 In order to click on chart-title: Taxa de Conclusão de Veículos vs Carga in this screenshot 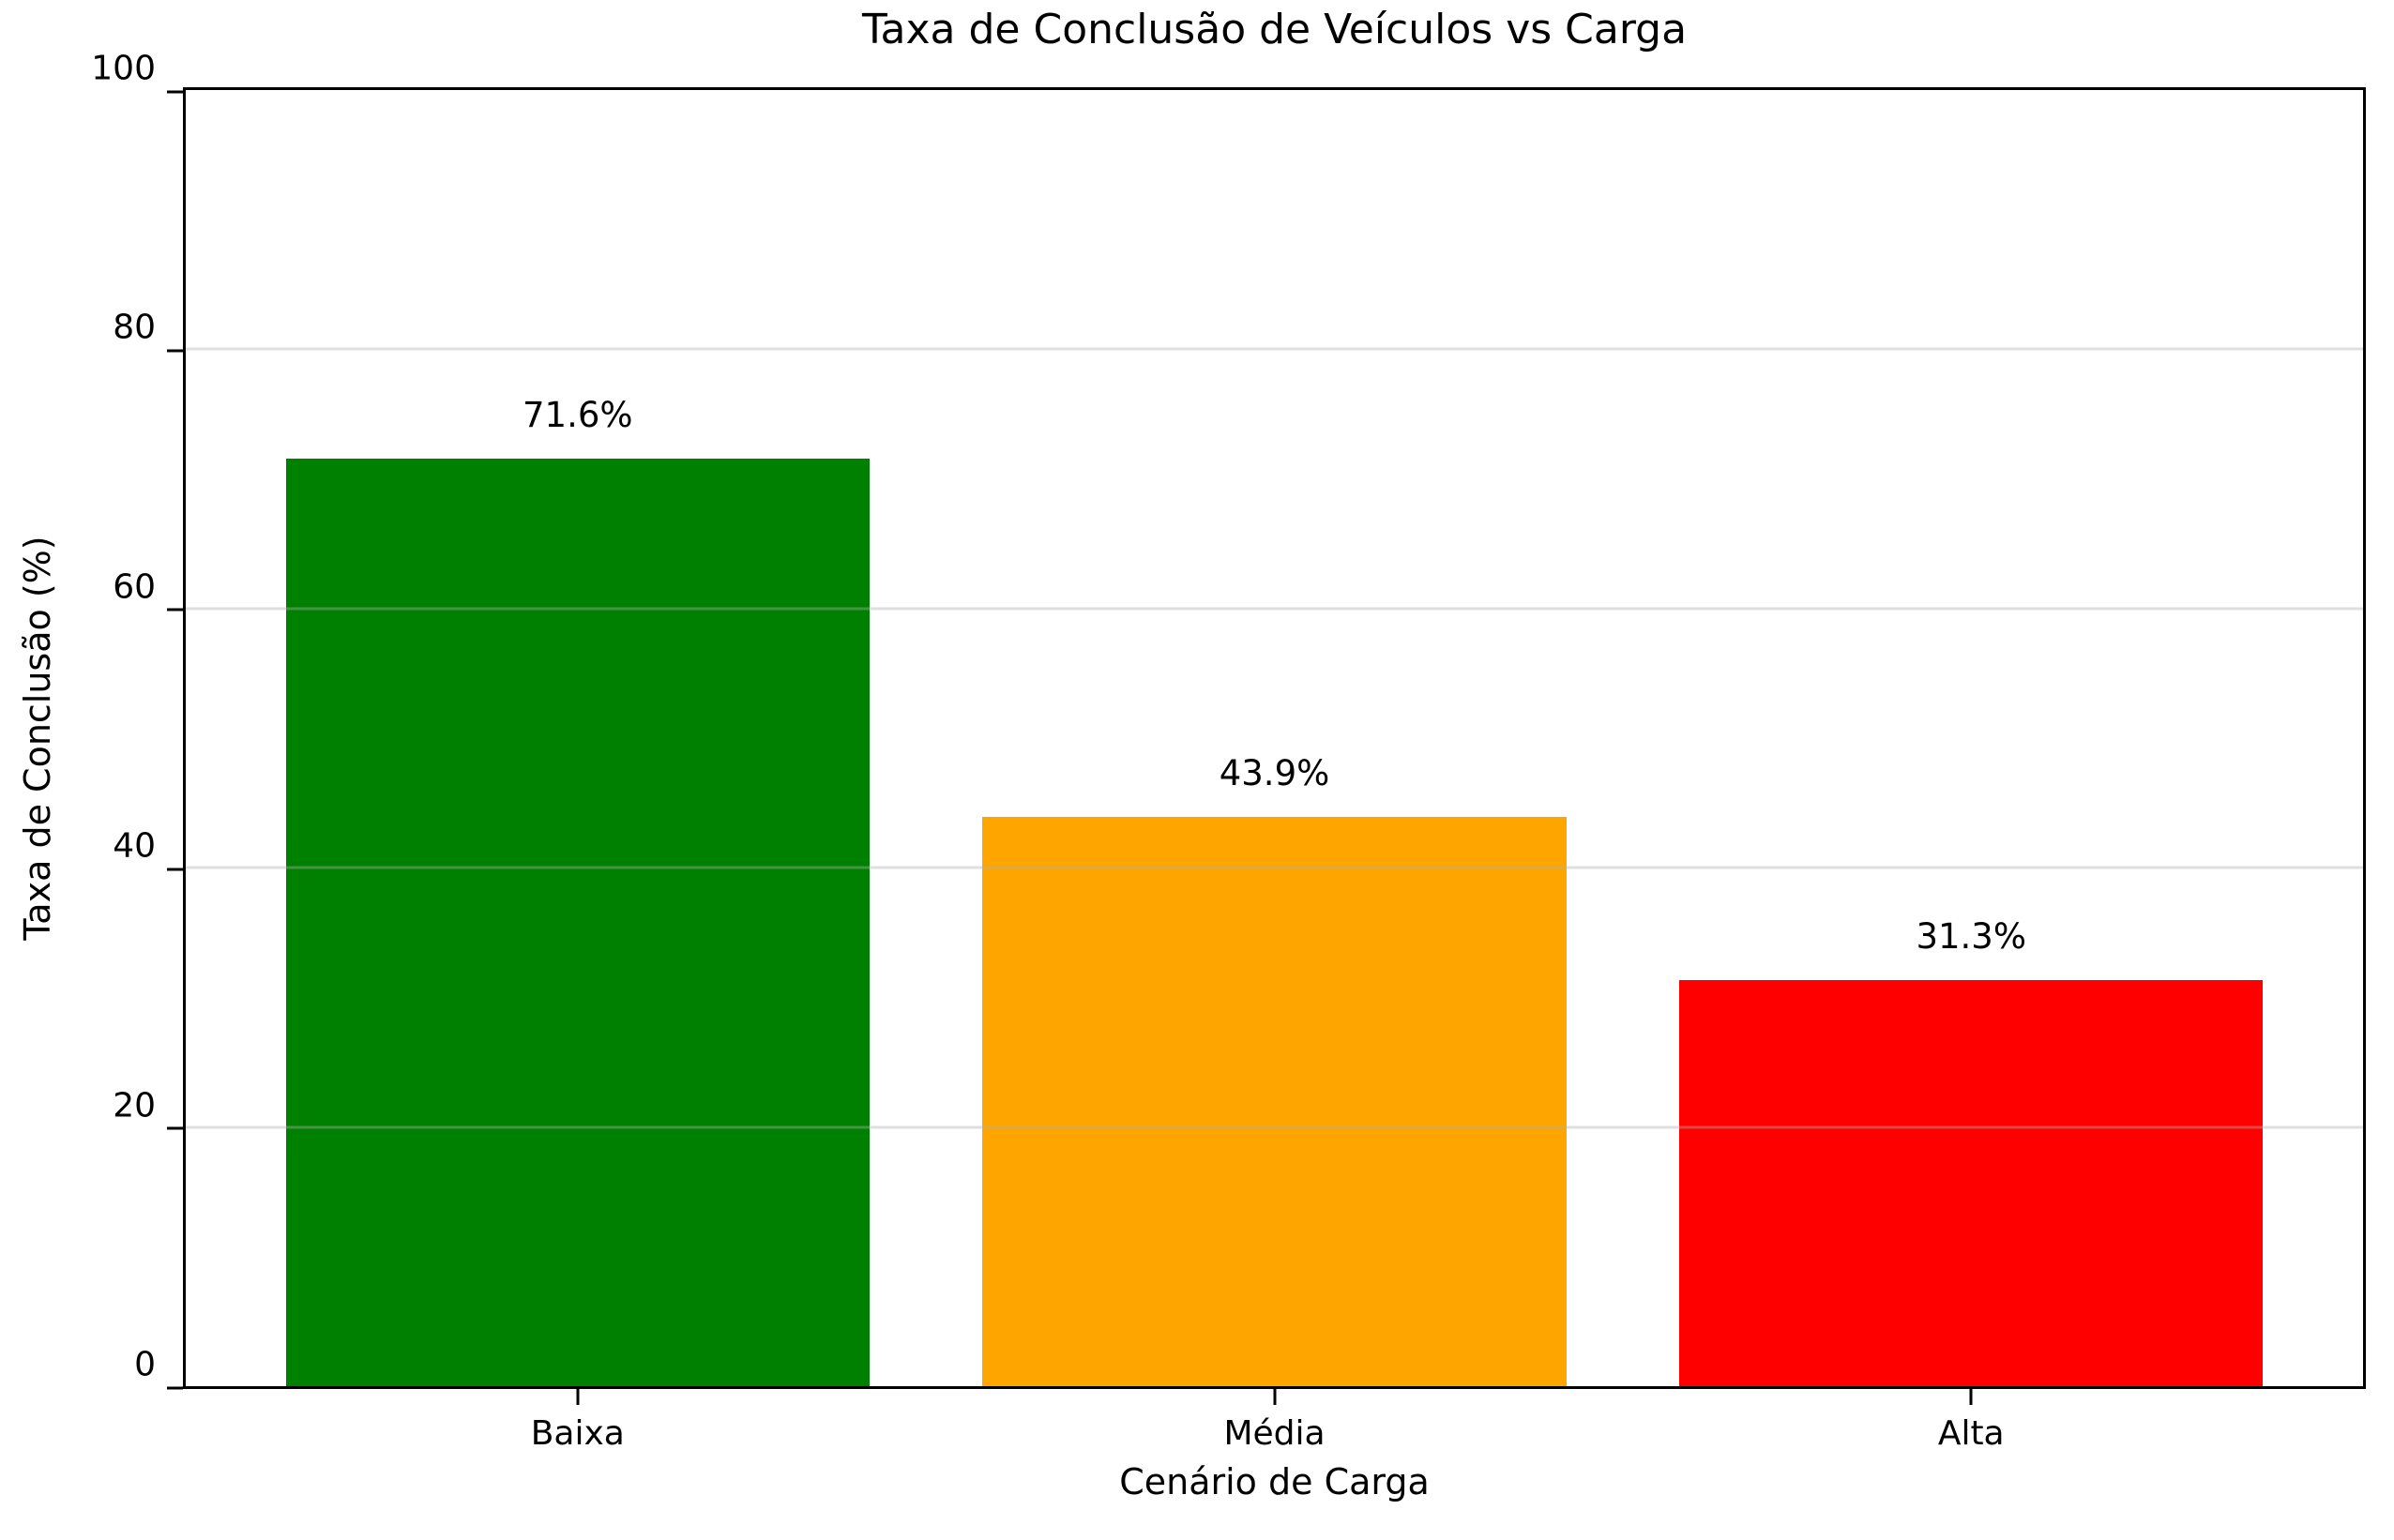, I will do `click(1274, 29)`.